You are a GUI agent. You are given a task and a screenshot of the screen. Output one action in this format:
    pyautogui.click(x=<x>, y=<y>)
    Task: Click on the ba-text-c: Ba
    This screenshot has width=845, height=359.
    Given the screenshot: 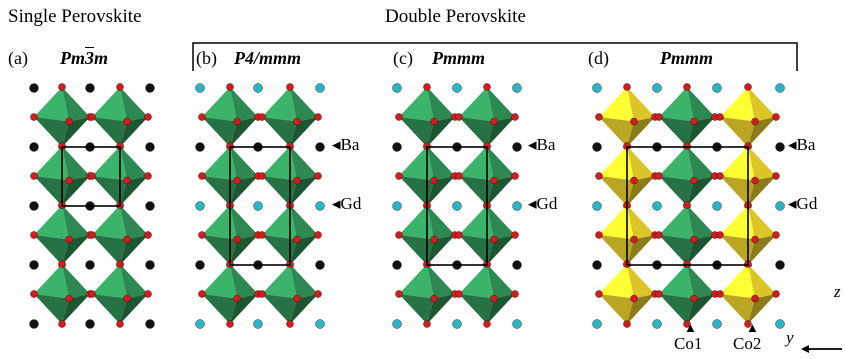 What is the action you would take?
    pyautogui.click(x=546, y=144)
    